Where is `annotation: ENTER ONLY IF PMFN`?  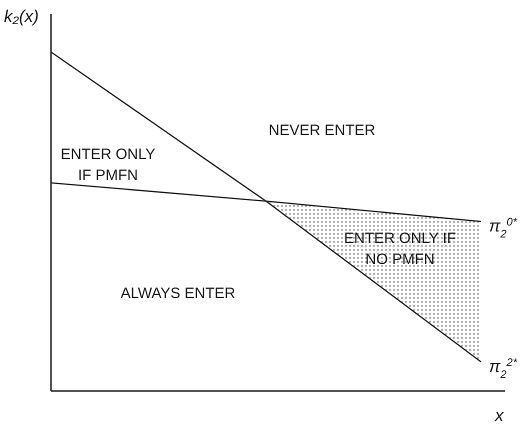 annotation: ENTER ONLY IF PMFN is located at coordinates (108, 165).